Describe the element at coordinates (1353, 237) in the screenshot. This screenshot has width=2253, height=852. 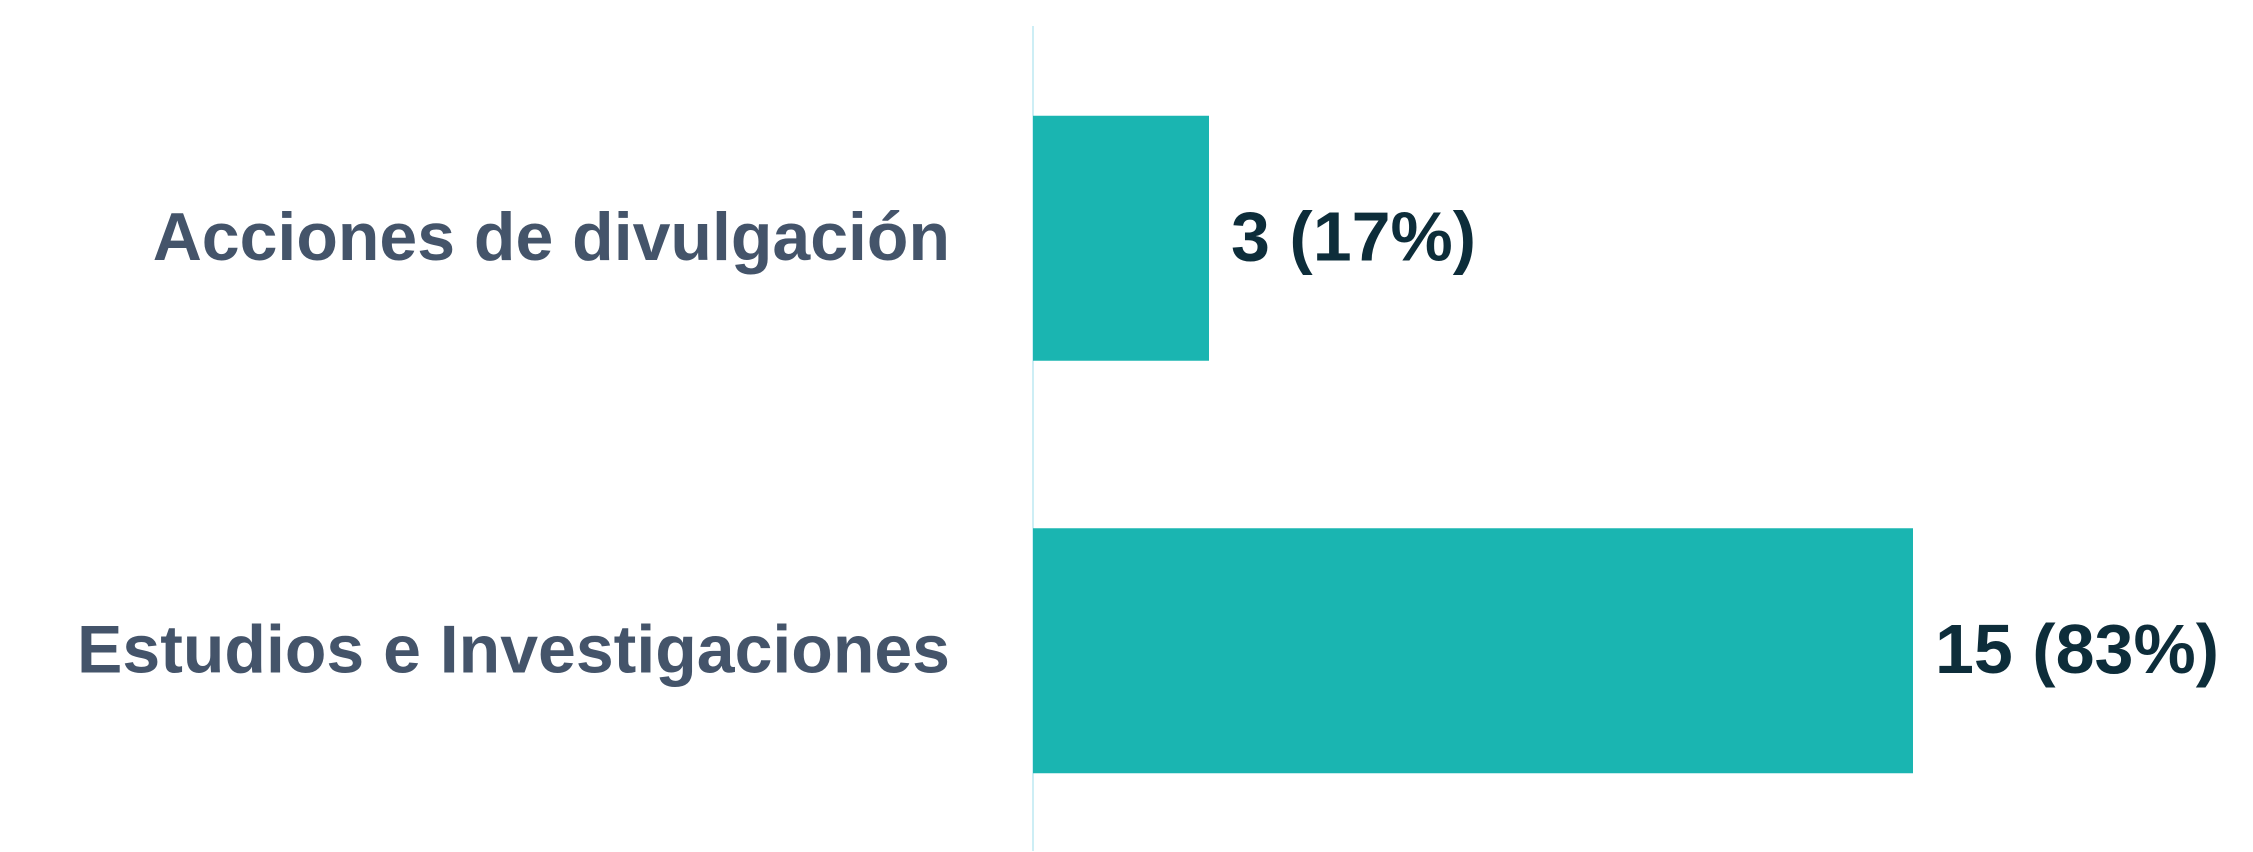
I see `value-label: 3 (17%)` at that location.